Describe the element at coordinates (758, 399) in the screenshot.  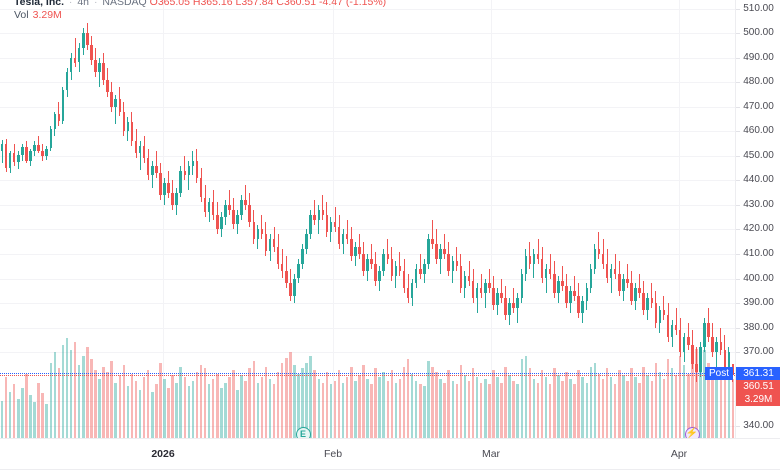
I see `volume-badge: 3.29M` at that location.